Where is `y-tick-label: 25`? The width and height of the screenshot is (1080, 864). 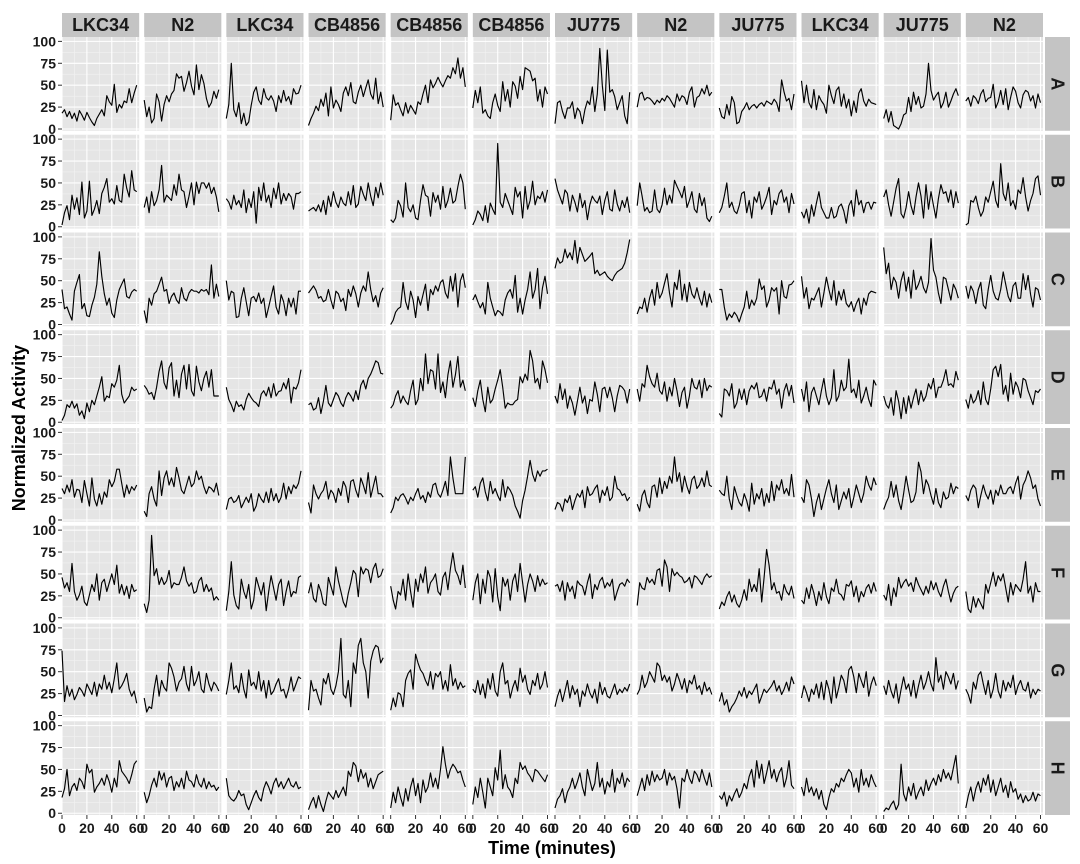 y-tick-label: 25 is located at coordinates (48, 107).